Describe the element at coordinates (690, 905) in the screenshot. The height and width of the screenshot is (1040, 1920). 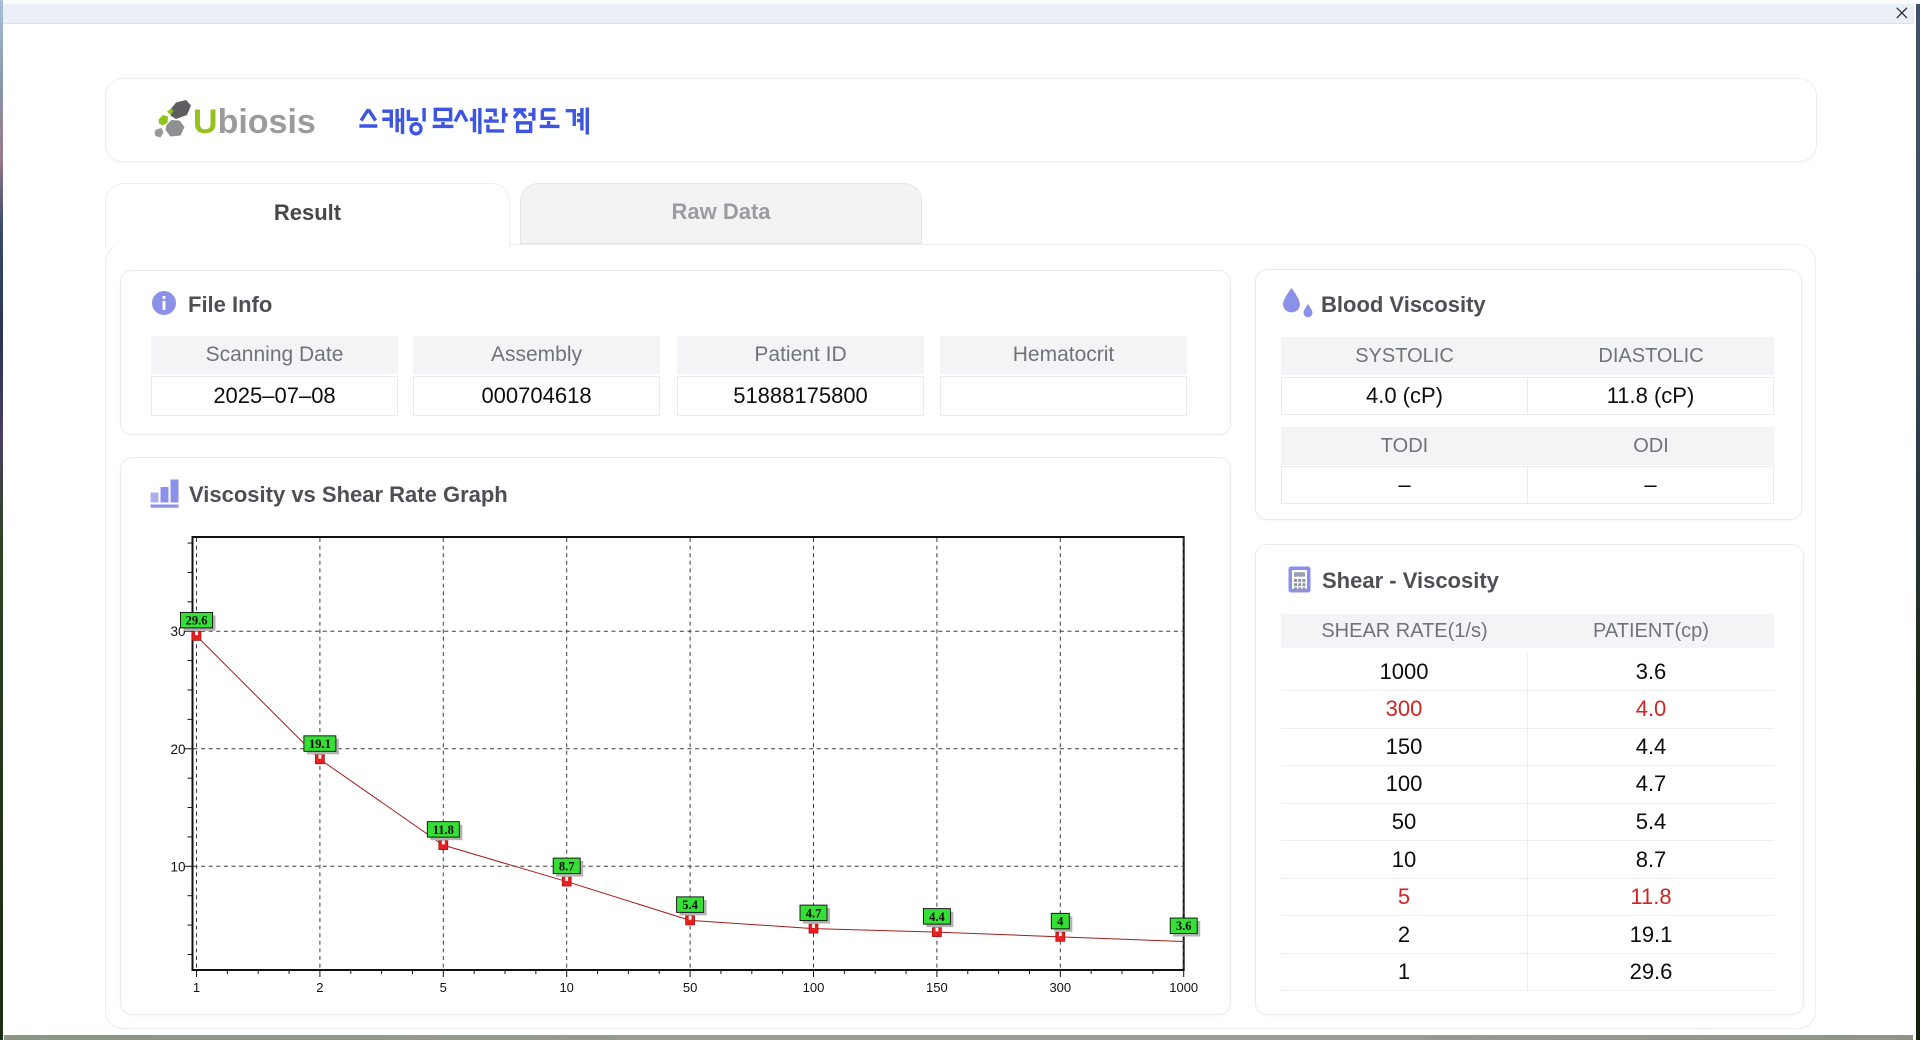
I see `svg-text: 5.4` at that location.